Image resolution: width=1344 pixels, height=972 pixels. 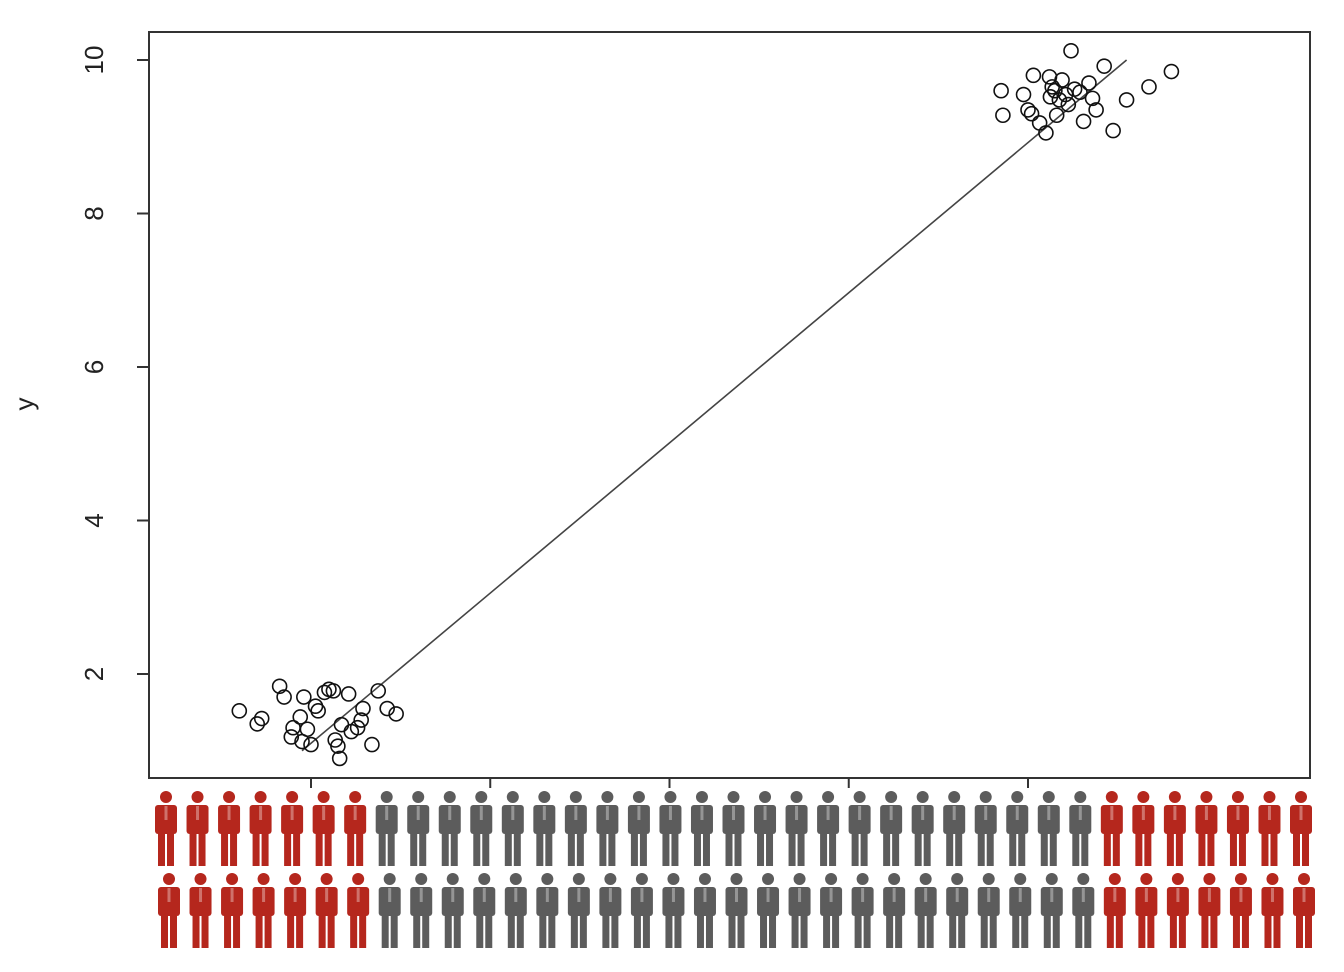 What do you see at coordinates (94, 367) in the screenshot?
I see `y-tick-label: 6` at bounding box center [94, 367].